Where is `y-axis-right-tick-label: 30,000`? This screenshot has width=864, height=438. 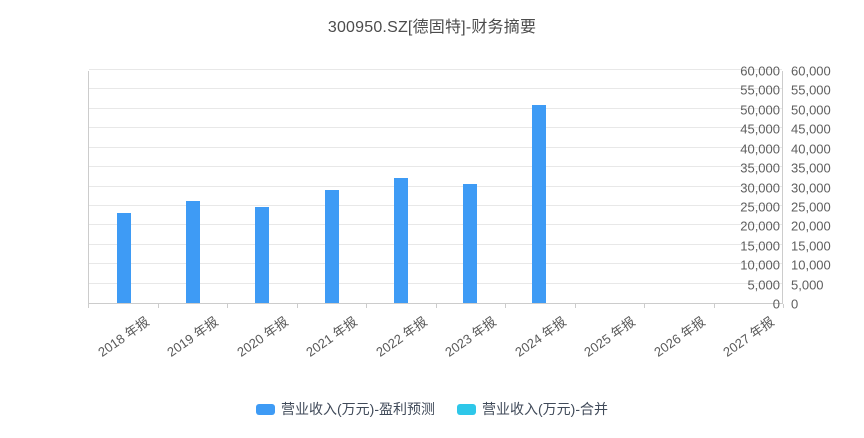
y-axis-right-tick-label: 30,000 is located at coordinates (811, 187).